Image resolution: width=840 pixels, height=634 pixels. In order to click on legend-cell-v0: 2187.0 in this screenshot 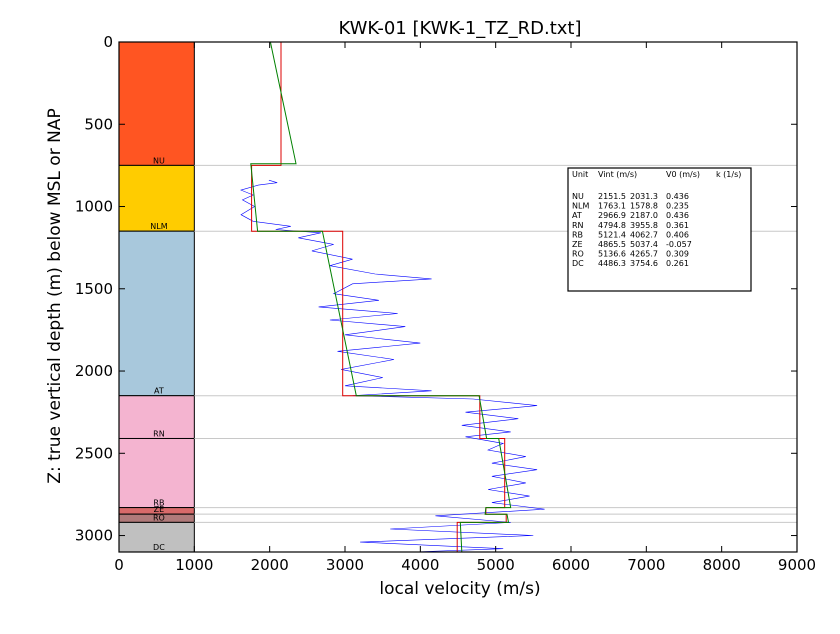, I will do `click(644, 215)`.